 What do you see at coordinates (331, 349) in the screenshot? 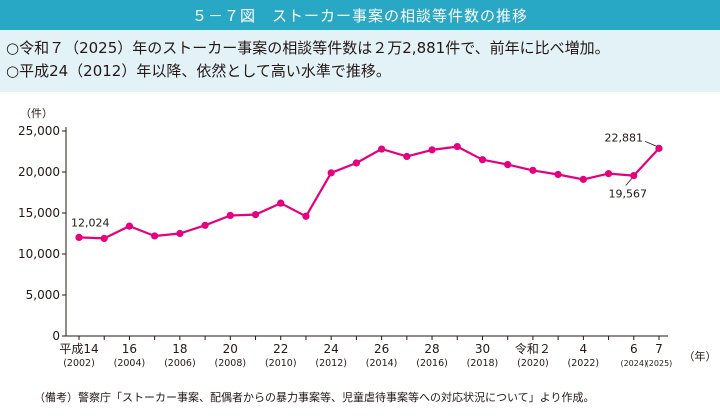
I see `x-tick-label: 24` at bounding box center [331, 349].